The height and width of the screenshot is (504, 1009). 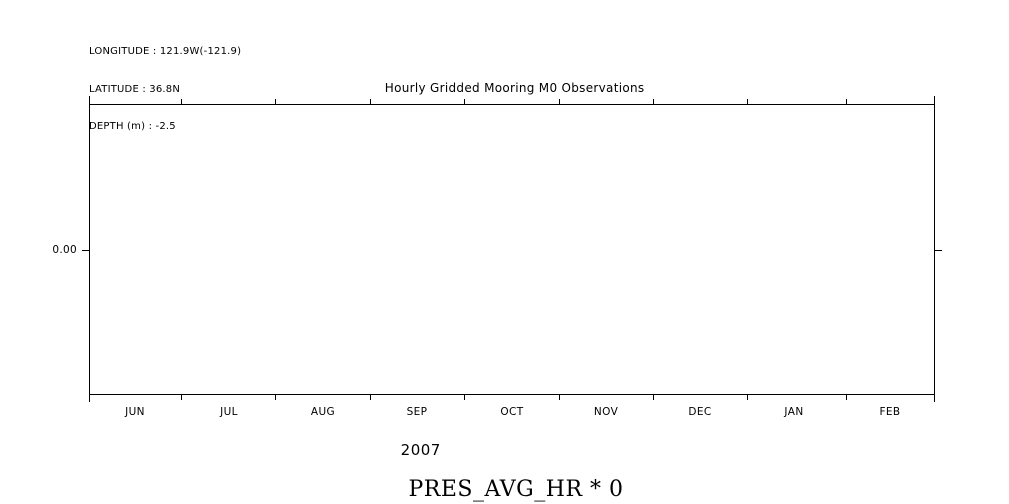 I want to click on chart-title: Hourly Gridded Mooring M0 Observations, so click(x=504, y=81).